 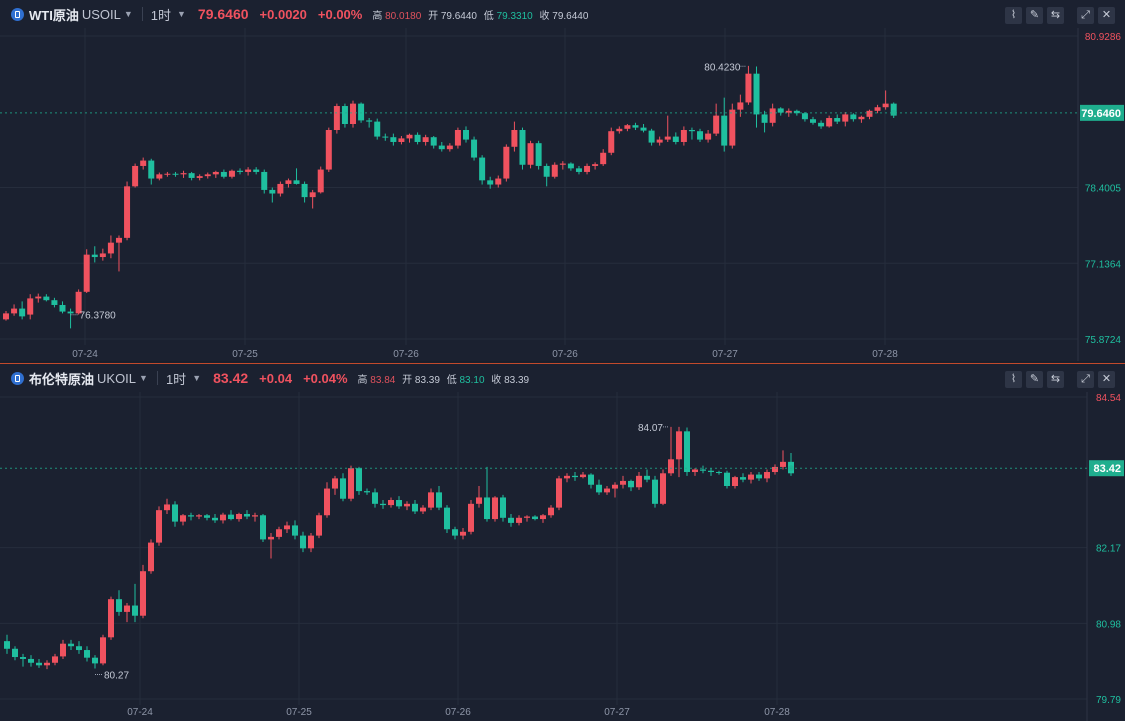 What do you see at coordinates (514, 16) in the screenshot?
I see `low-value: 79.3310` at bounding box center [514, 16].